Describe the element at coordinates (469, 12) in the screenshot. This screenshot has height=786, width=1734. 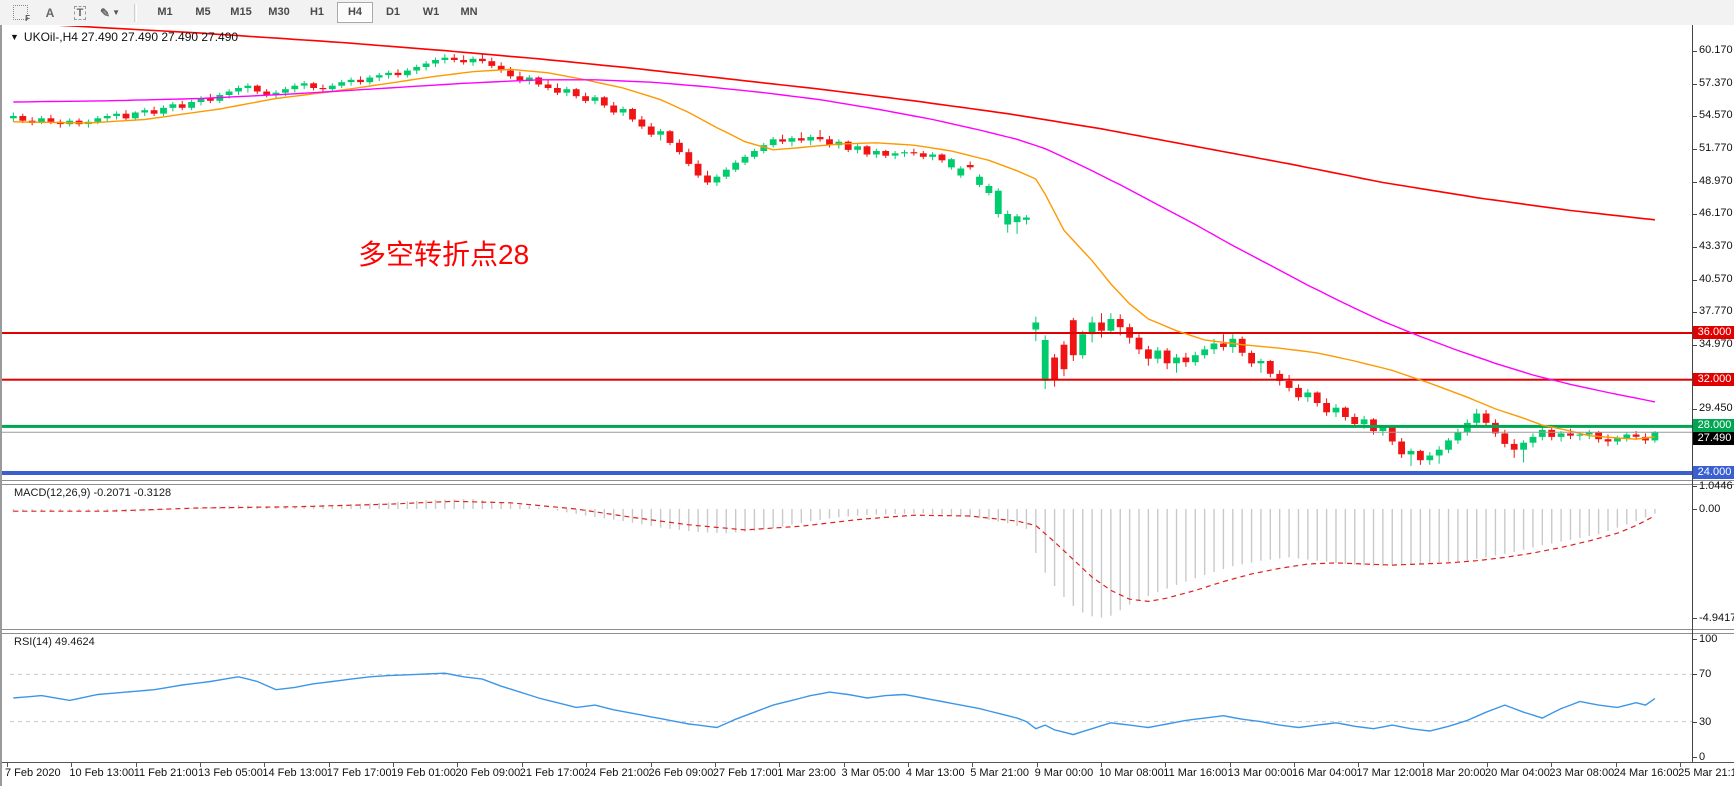
I see `timeframe-button-mn: MN` at that location.